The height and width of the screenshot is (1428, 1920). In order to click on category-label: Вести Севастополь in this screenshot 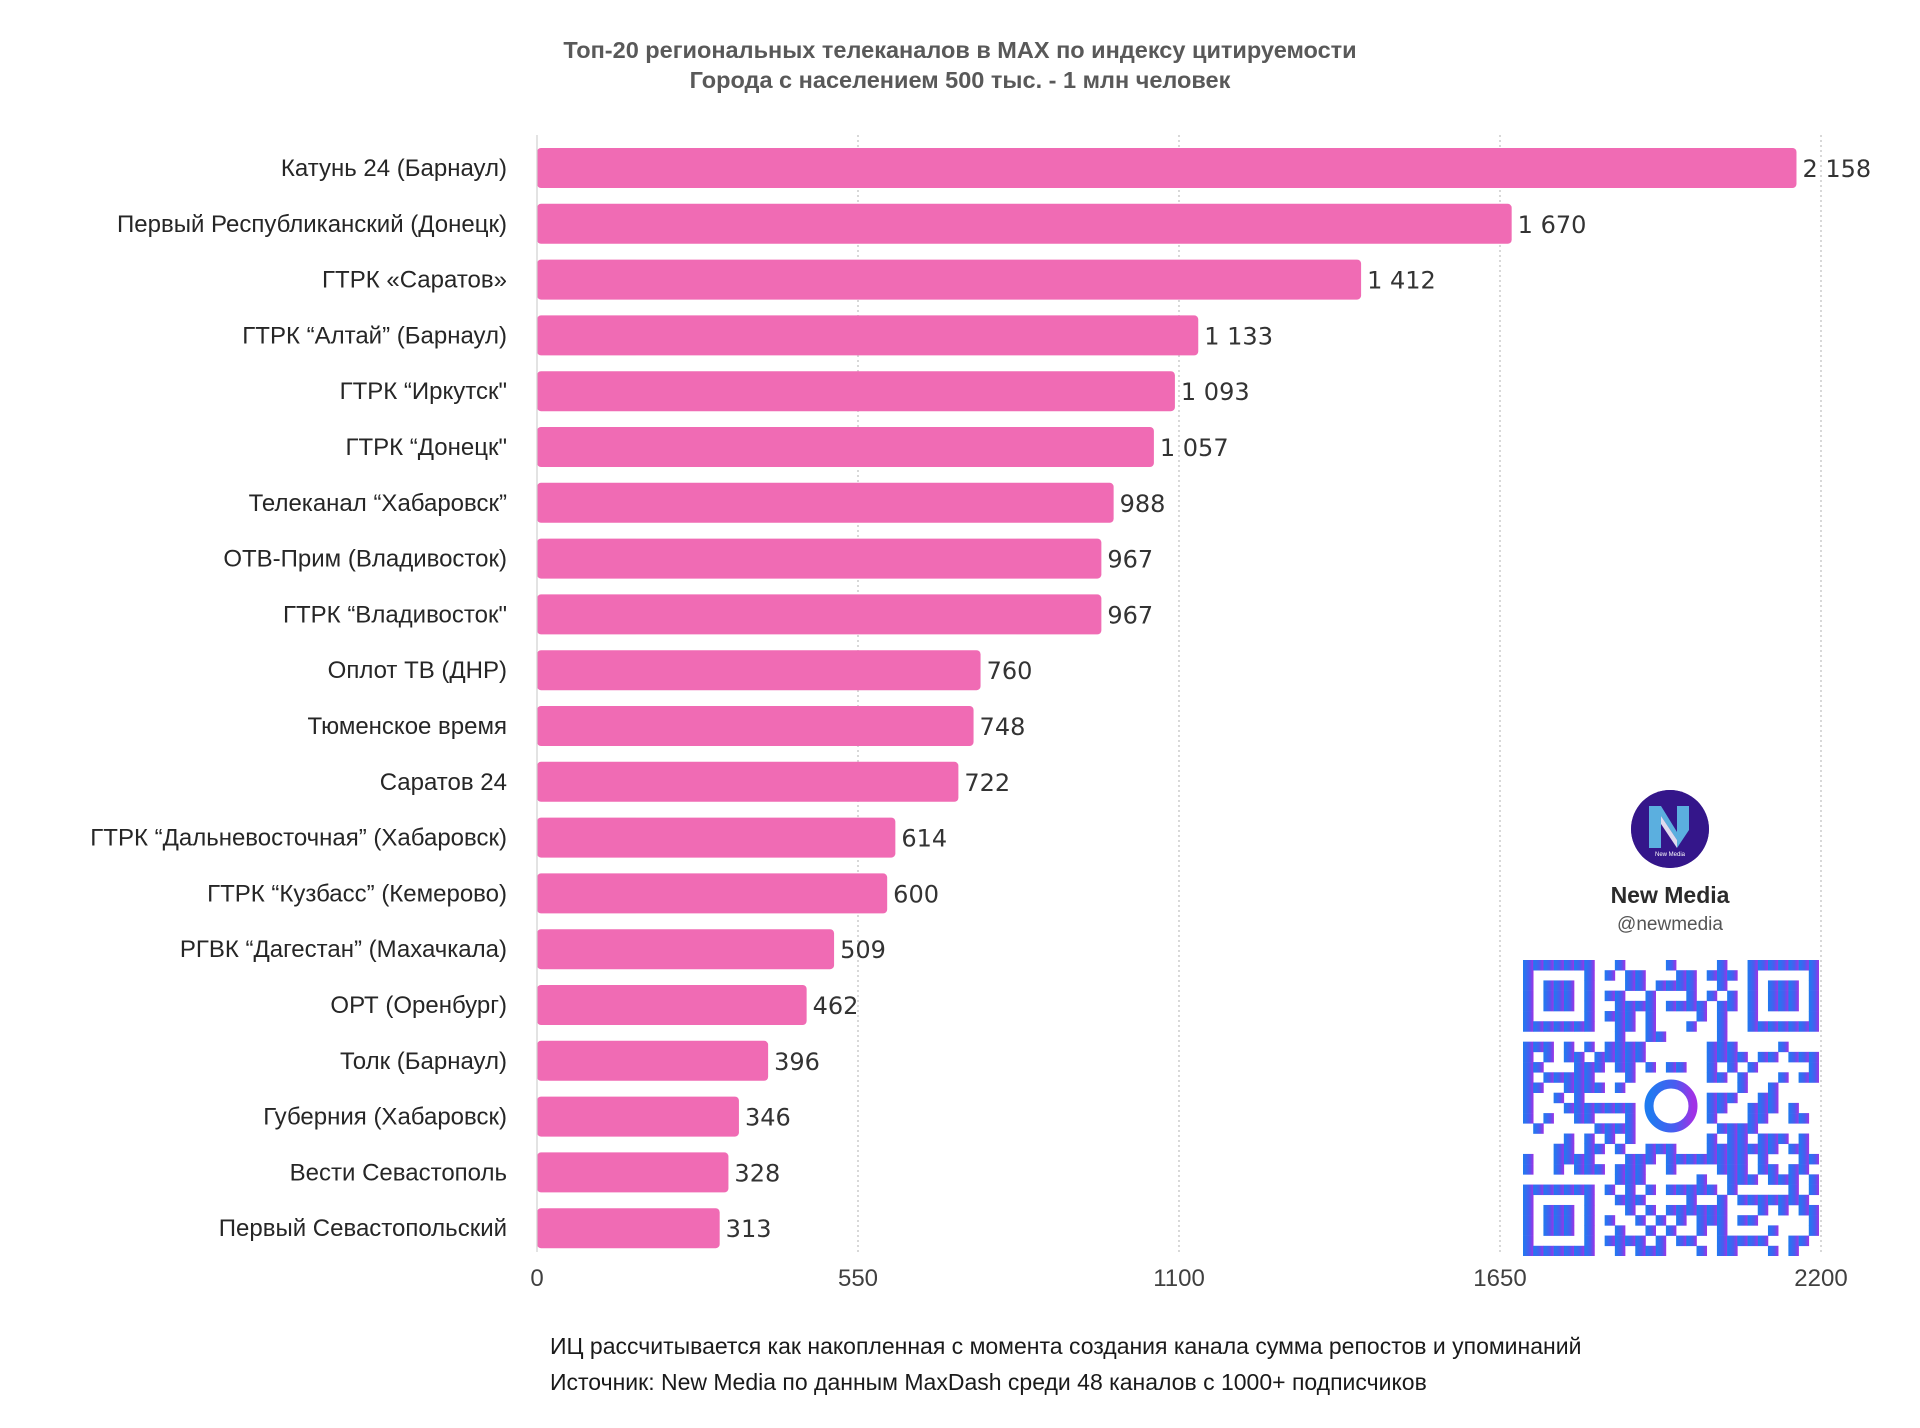, I will do `click(398, 1172)`.